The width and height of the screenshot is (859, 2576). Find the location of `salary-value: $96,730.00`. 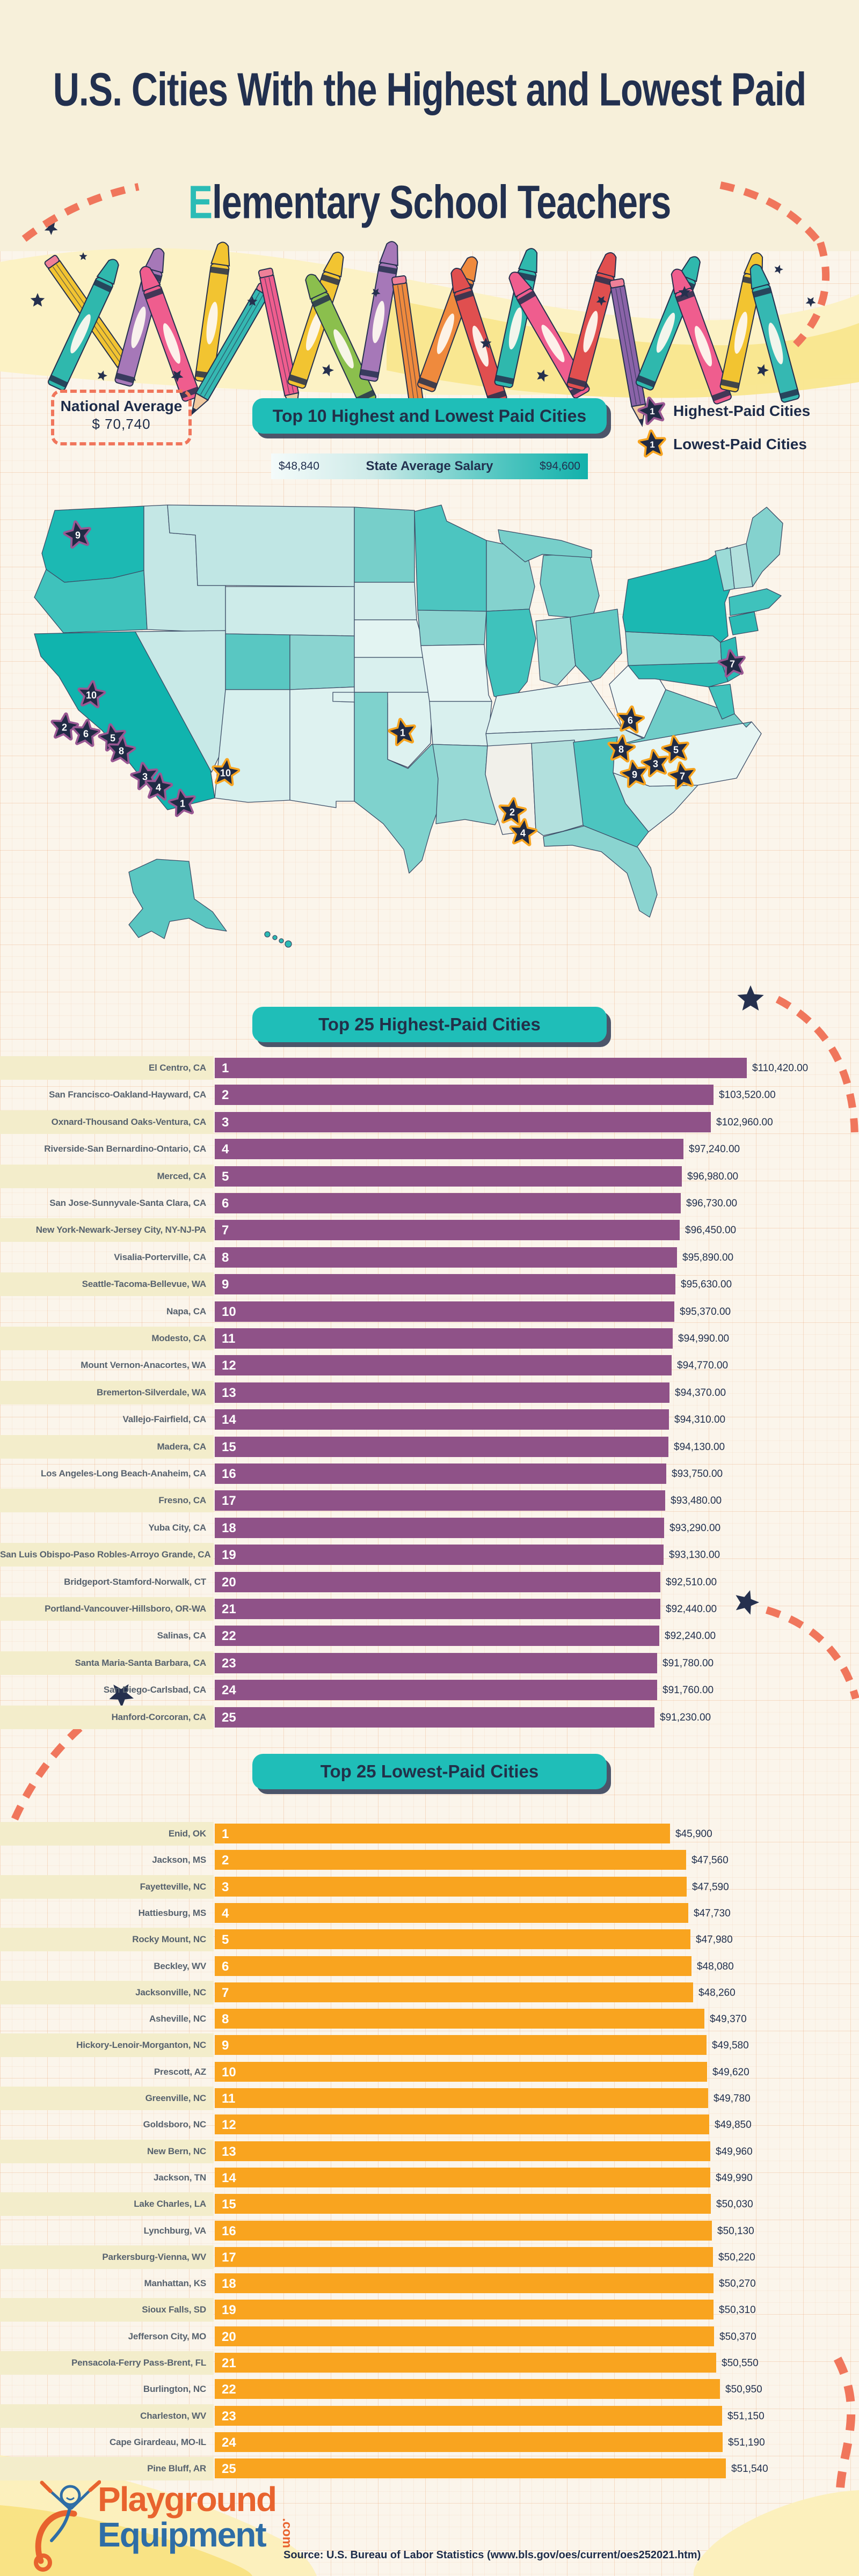

salary-value: $96,730.00 is located at coordinates (712, 1203).